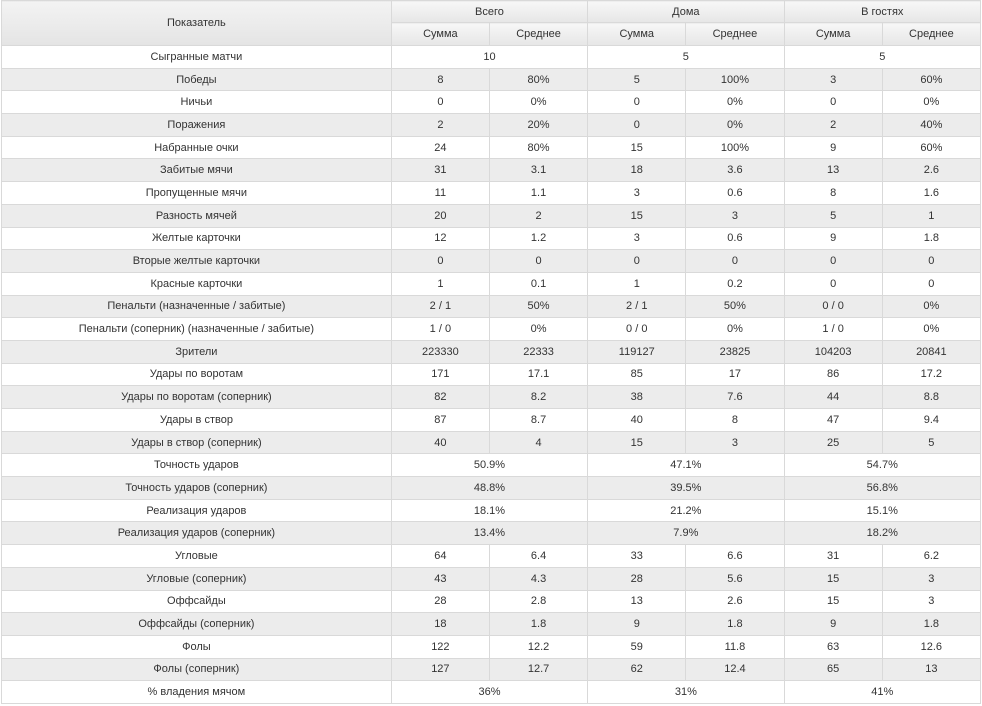  I want to click on average-cell: 1.1, so click(538, 193).